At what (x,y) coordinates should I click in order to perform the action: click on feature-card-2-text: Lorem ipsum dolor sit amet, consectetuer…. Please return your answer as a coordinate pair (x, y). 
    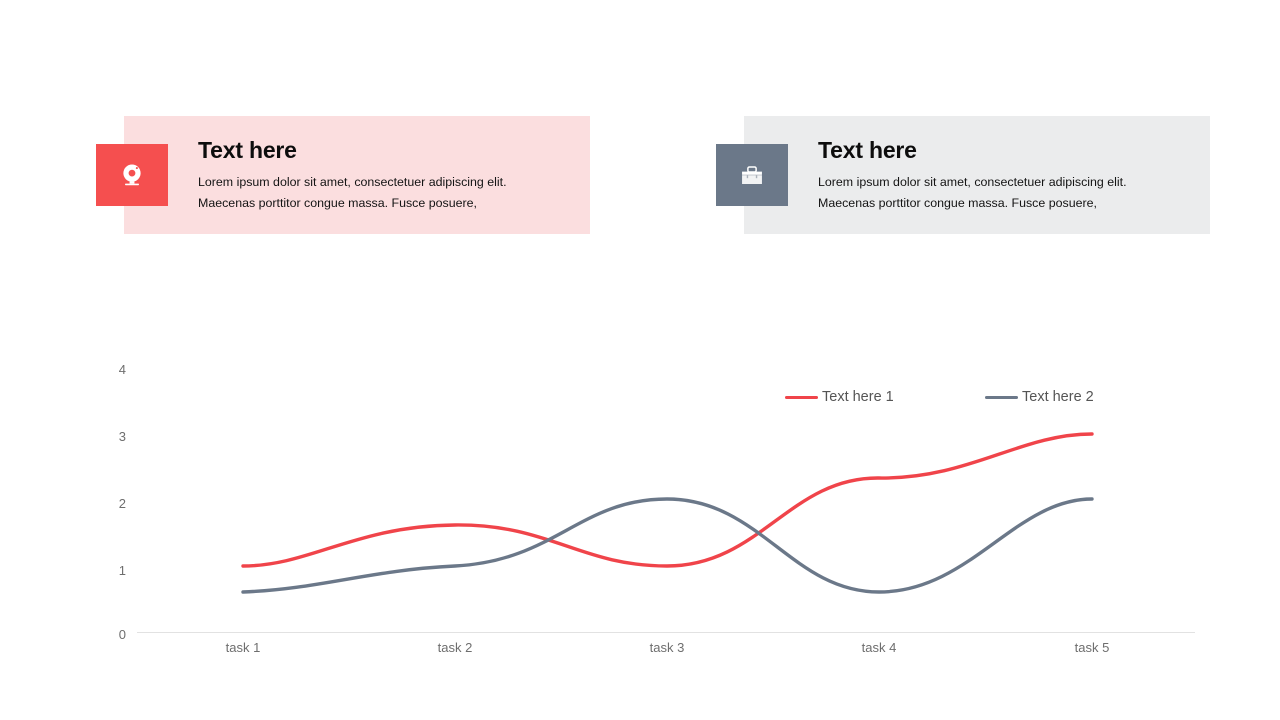
    Looking at the image, I should click on (972, 192).